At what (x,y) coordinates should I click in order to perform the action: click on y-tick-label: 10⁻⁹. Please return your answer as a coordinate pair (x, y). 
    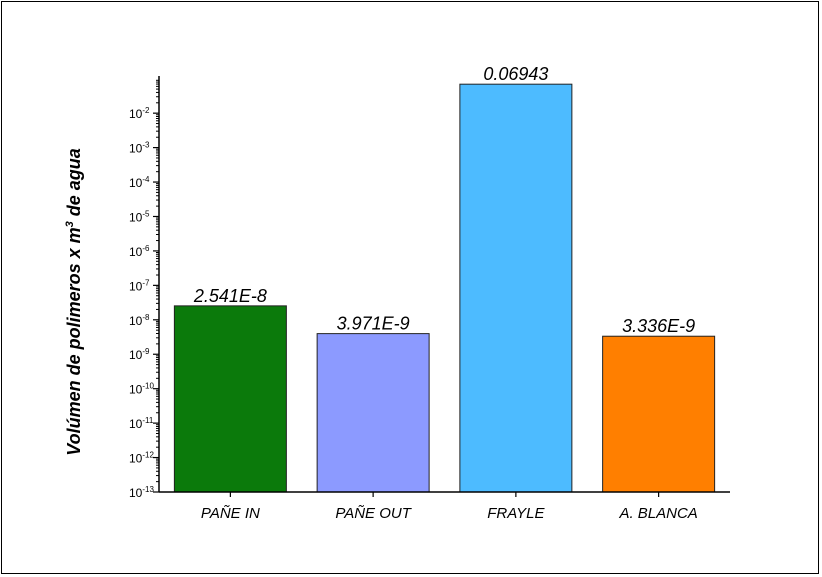
    Looking at the image, I should click on (139, 354).